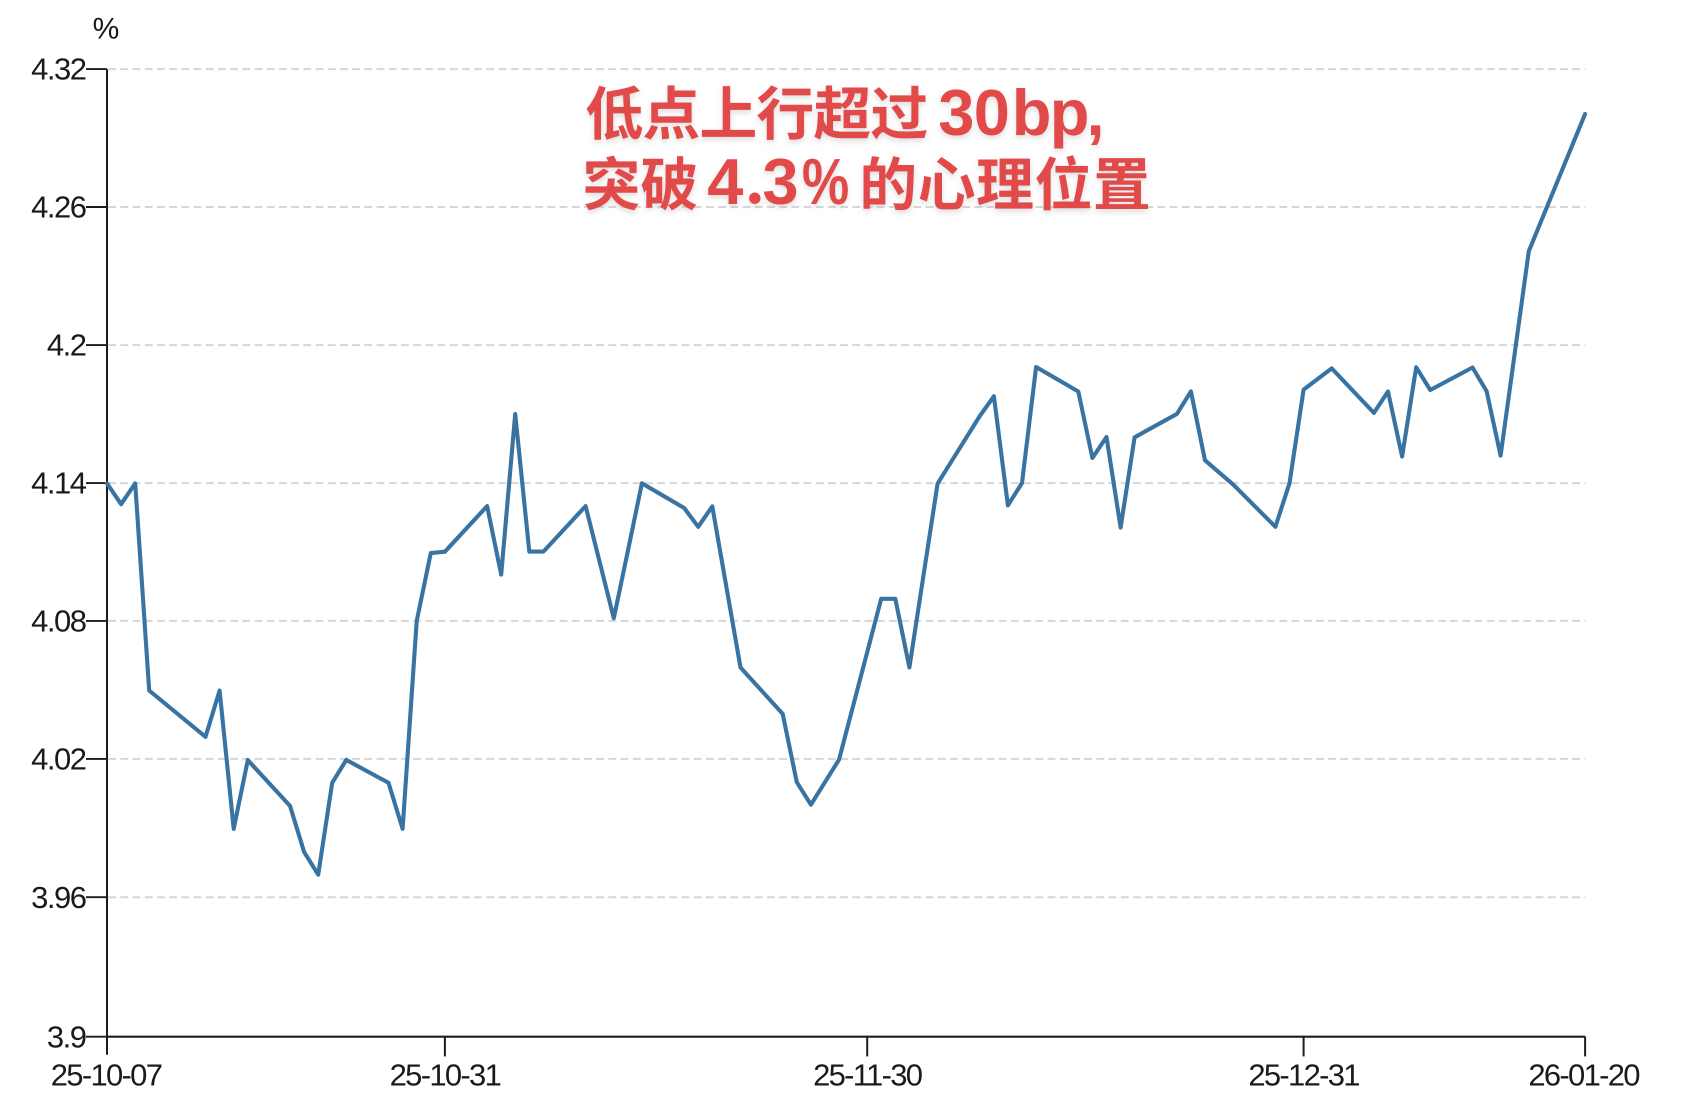  I want to click on svg-text: 25-12-31, so click(1303, 1074).